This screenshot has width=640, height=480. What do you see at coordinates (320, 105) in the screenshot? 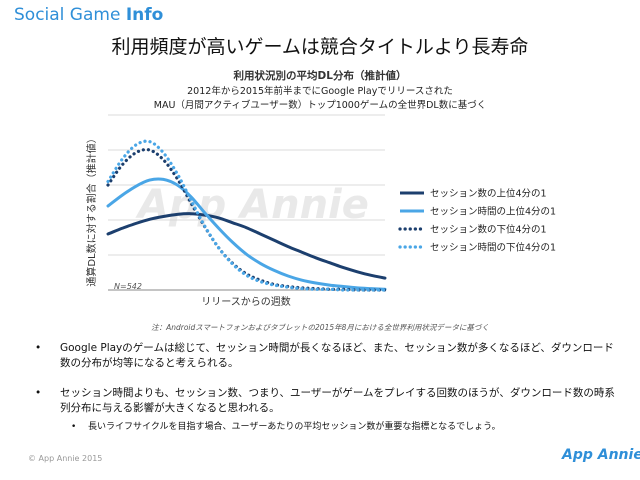
I see `chart-subtitle-line-2: MAU（月間アクティブユーザー数）トップ1000ゲームの全世界DL数に基づく` at bounding box center [320, 105].